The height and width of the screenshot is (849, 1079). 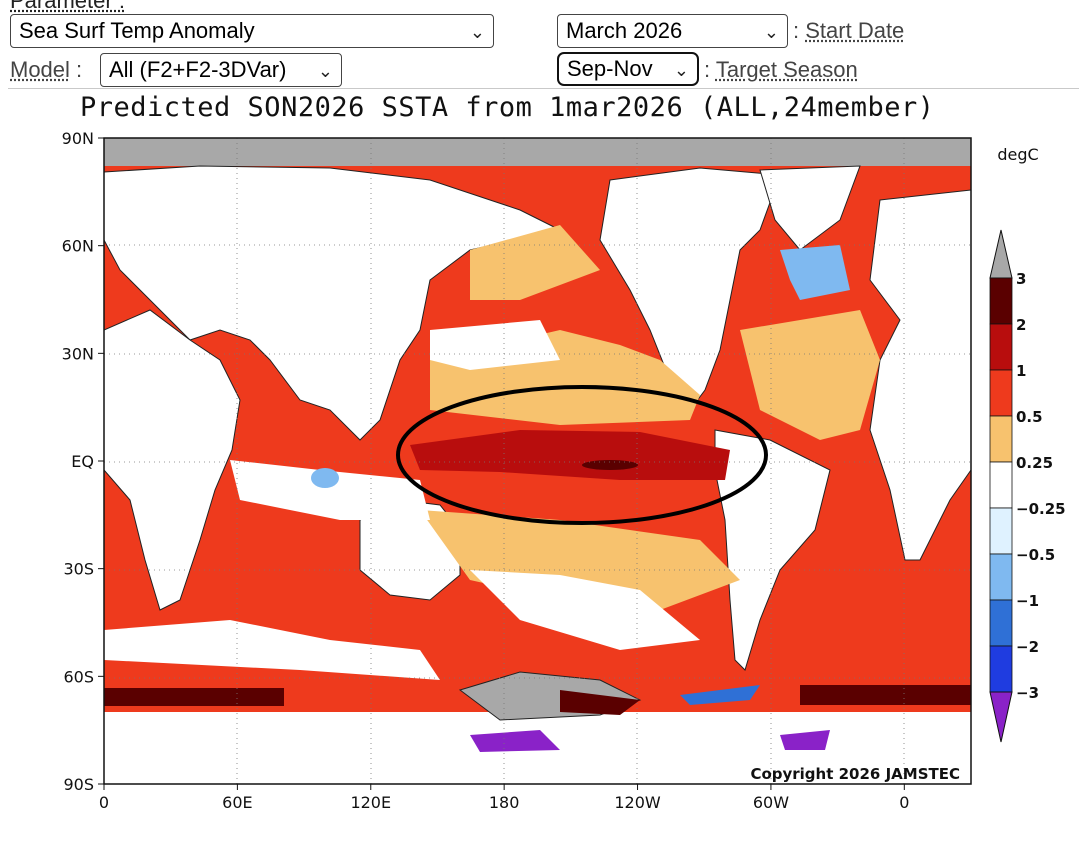 What do you see at coordinates (1027, 486) in the screenshot?
I see `colorbar: 3 2 1 0.5 0.25 −0.25 −0.5 −1 −2 −3` at bounding box center [1027, 486].